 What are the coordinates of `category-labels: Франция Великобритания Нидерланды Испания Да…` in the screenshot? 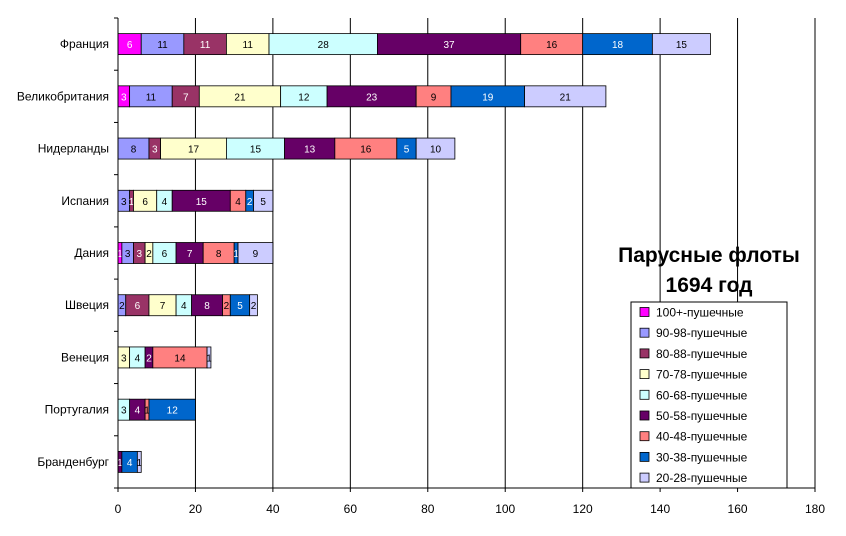 It's located at (63, 253).